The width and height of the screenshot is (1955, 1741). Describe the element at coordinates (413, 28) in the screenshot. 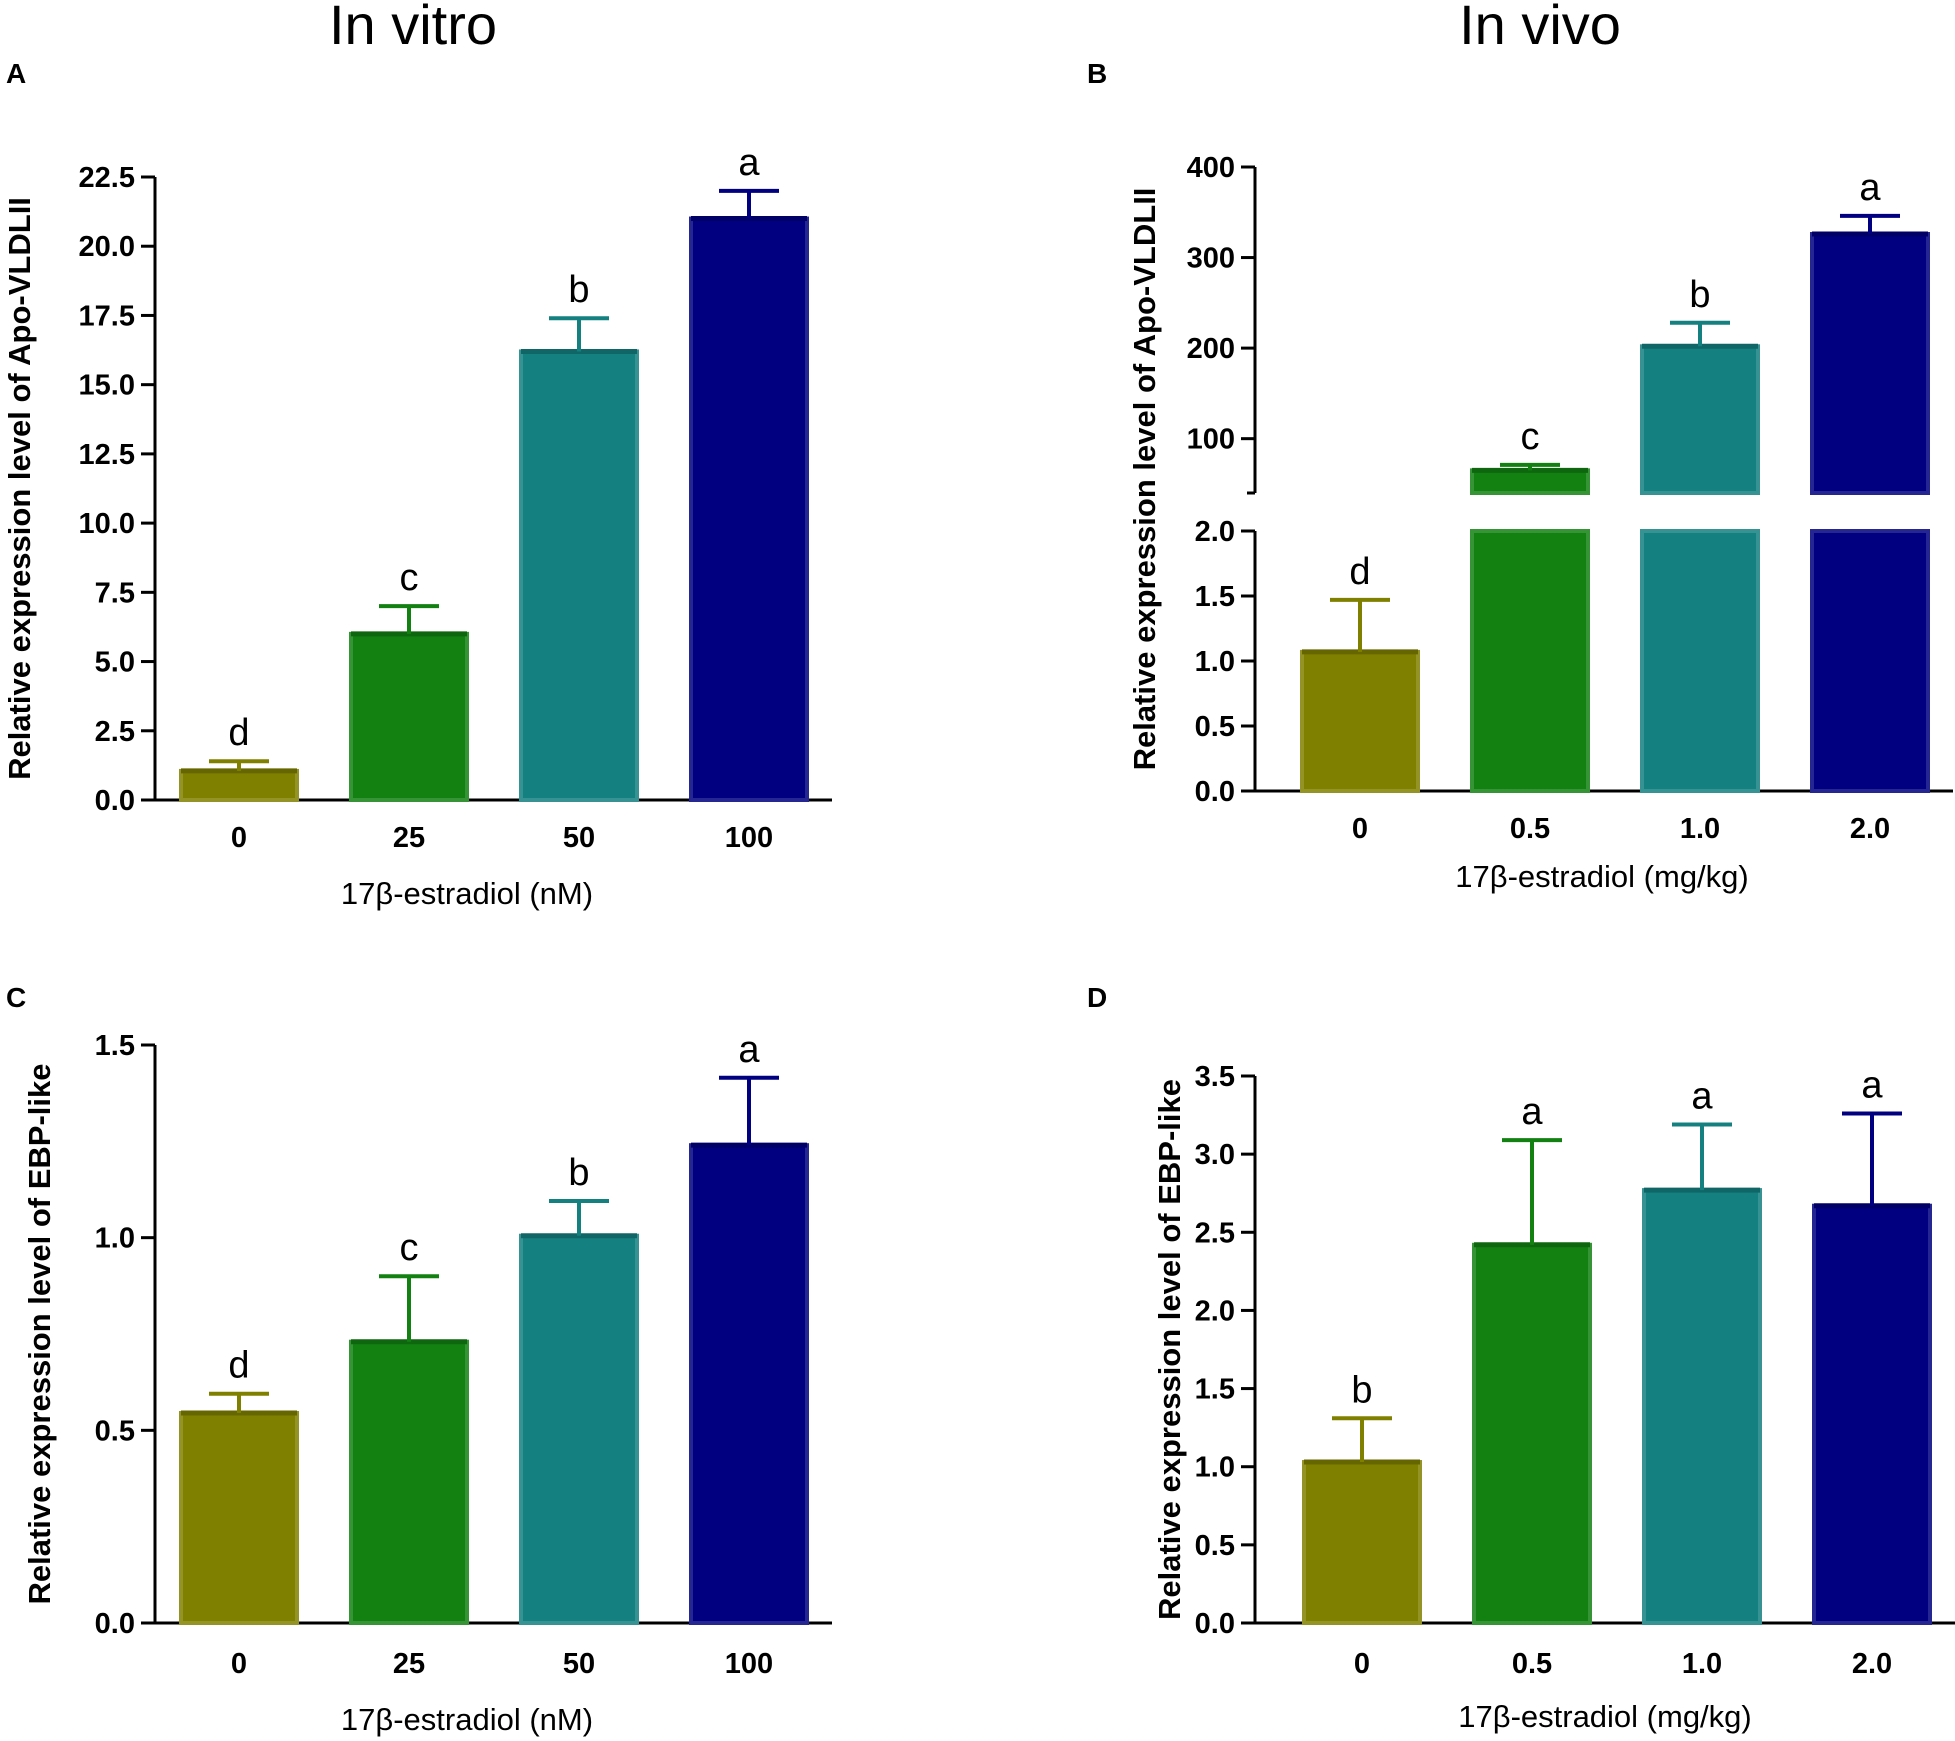

I see `column-title-in-vitro: In vitro` at that location.